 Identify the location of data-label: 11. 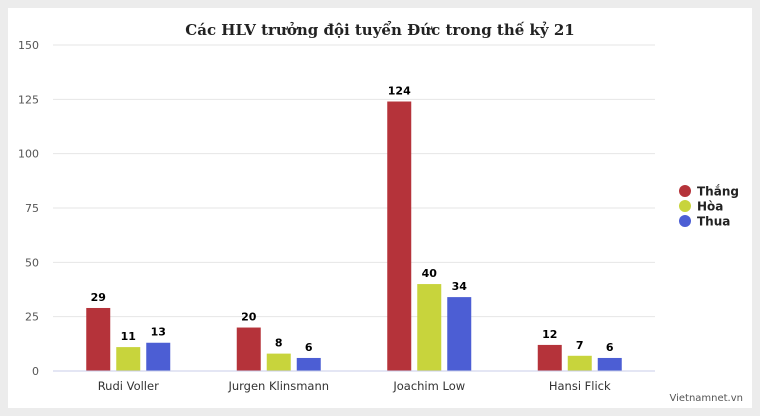
(128, 336).